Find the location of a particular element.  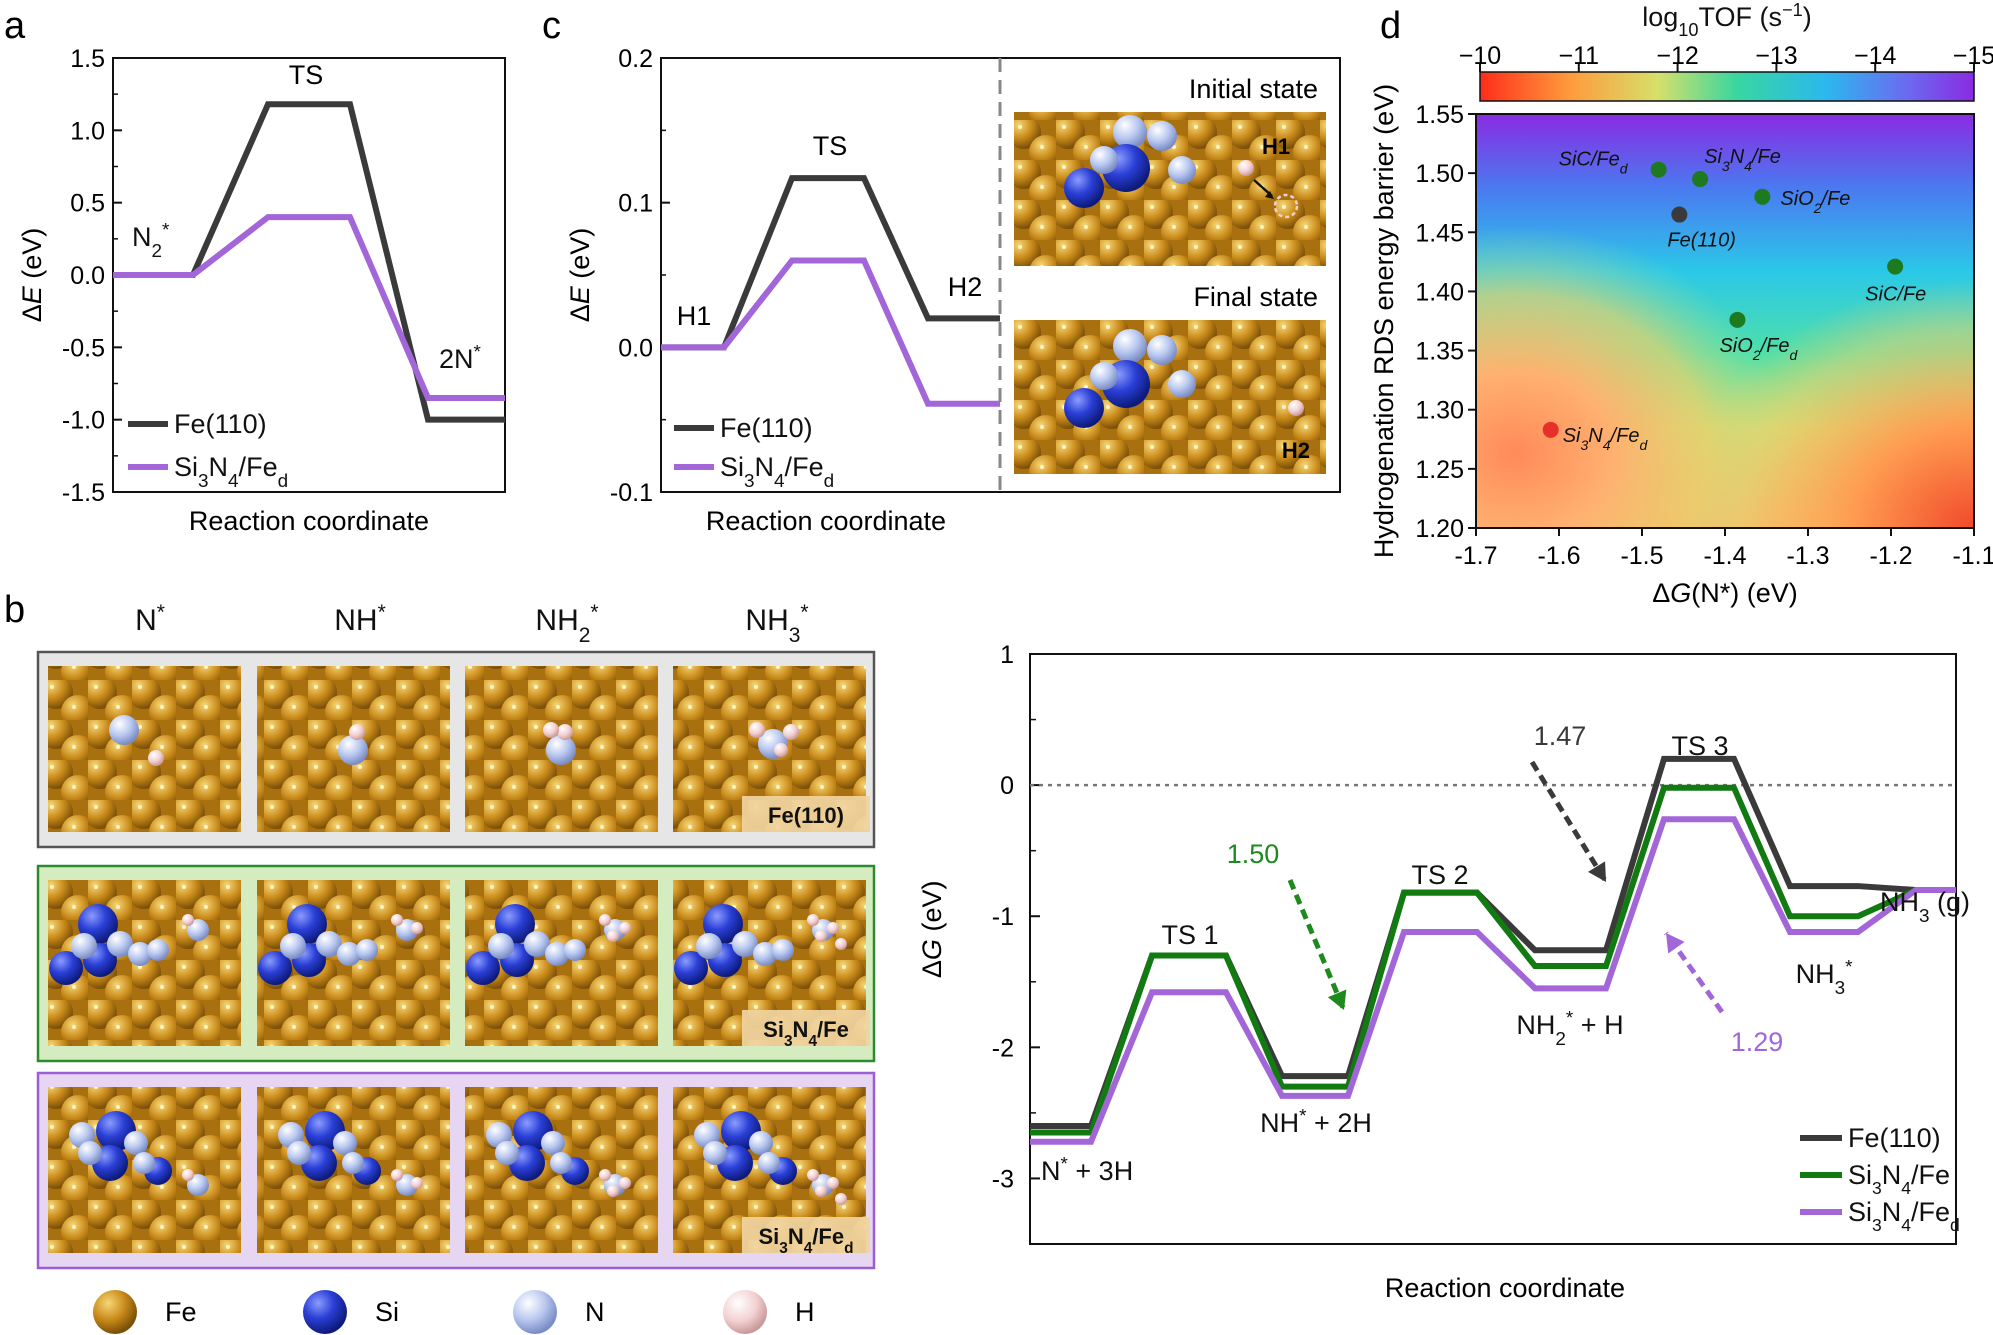

legend-label: Fe(110) is located at coordinates (220, 424).